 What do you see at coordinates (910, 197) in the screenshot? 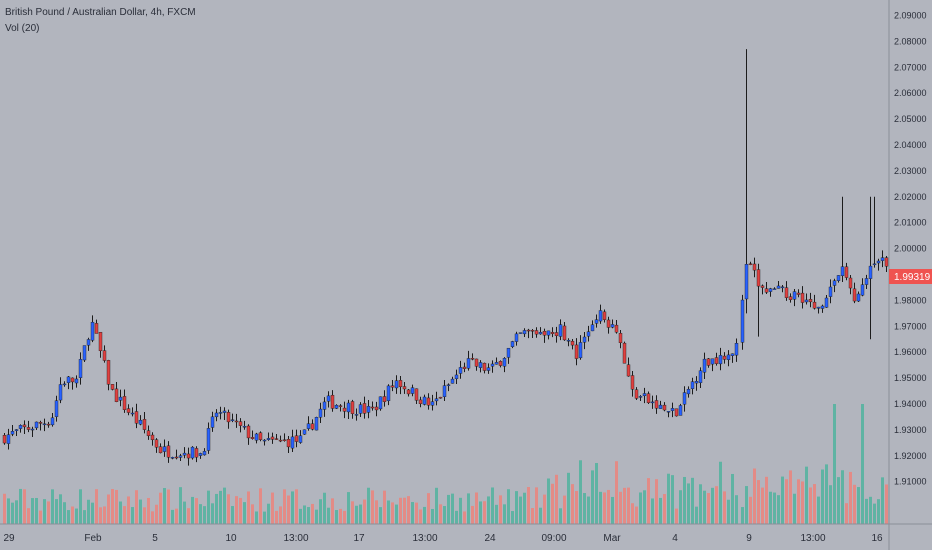
I see `price-tick-label: 2.02000` at bounding box center [910, 197].